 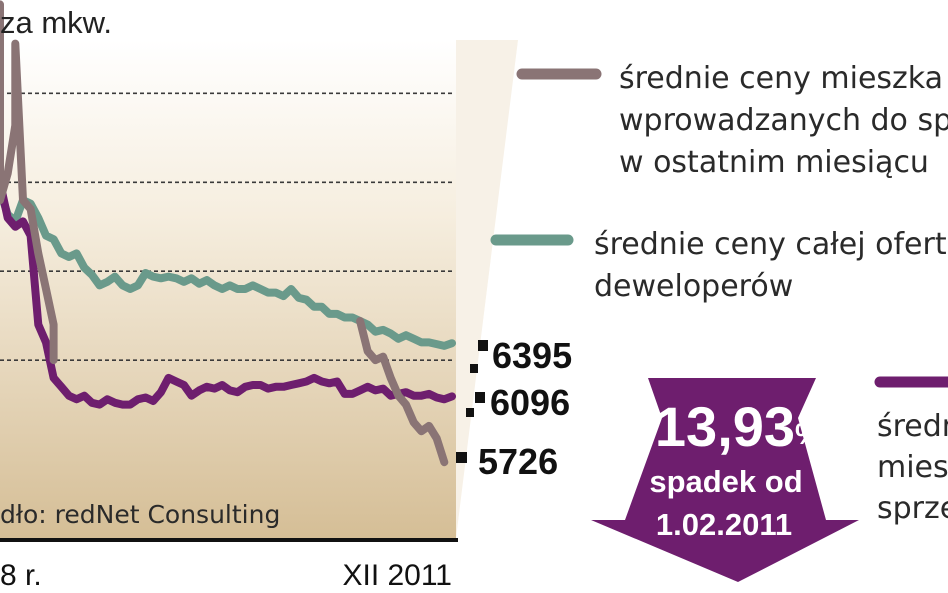 I want to click on legend-label-series-0-line-3: w ostatnim miesiącu, so click(x=774, y=162).